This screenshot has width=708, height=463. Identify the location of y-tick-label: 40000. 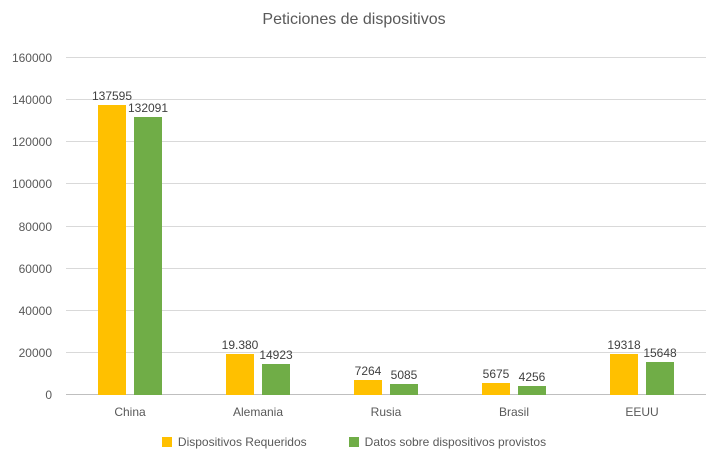
(35, 310).